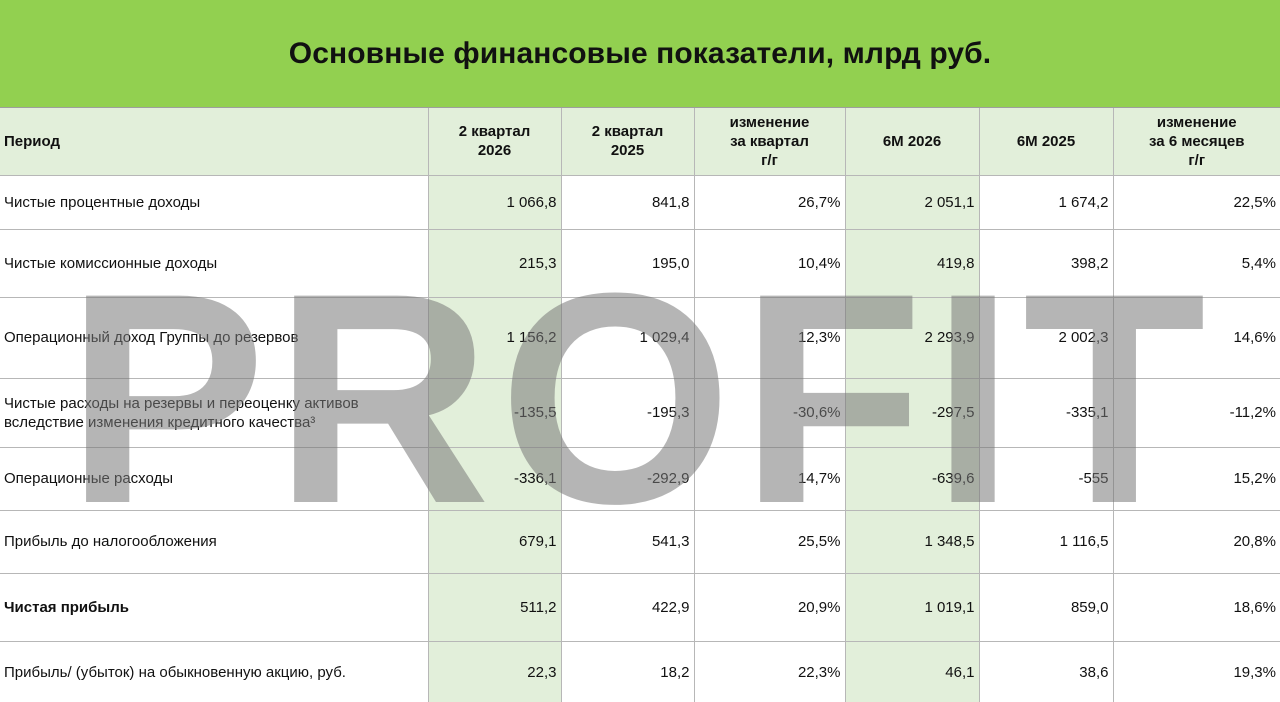  I want to click on table-cell: -335,1, so click(1046, 413).